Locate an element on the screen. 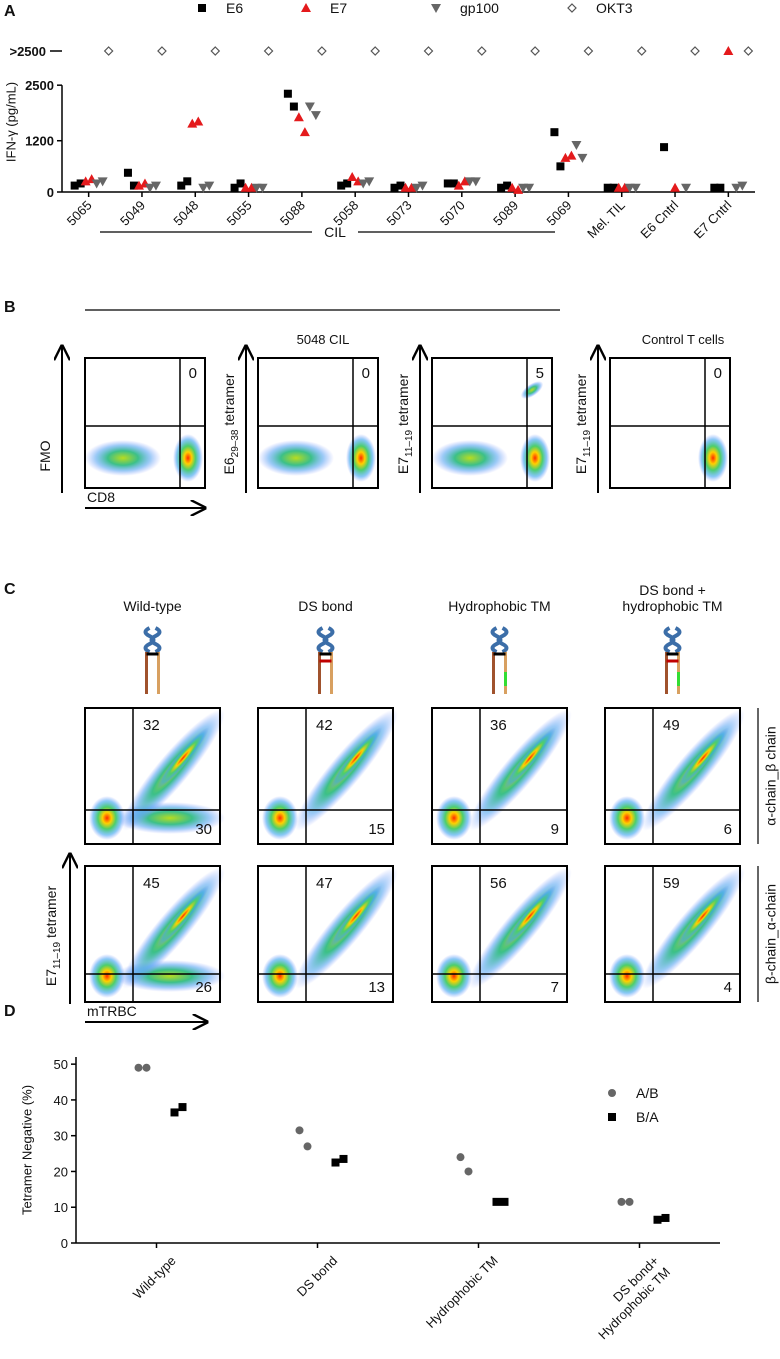 Image resolution: width=780 pixels, height=1359 pixels. y-tick-label: 2500 is located at coordinates (39, 85).